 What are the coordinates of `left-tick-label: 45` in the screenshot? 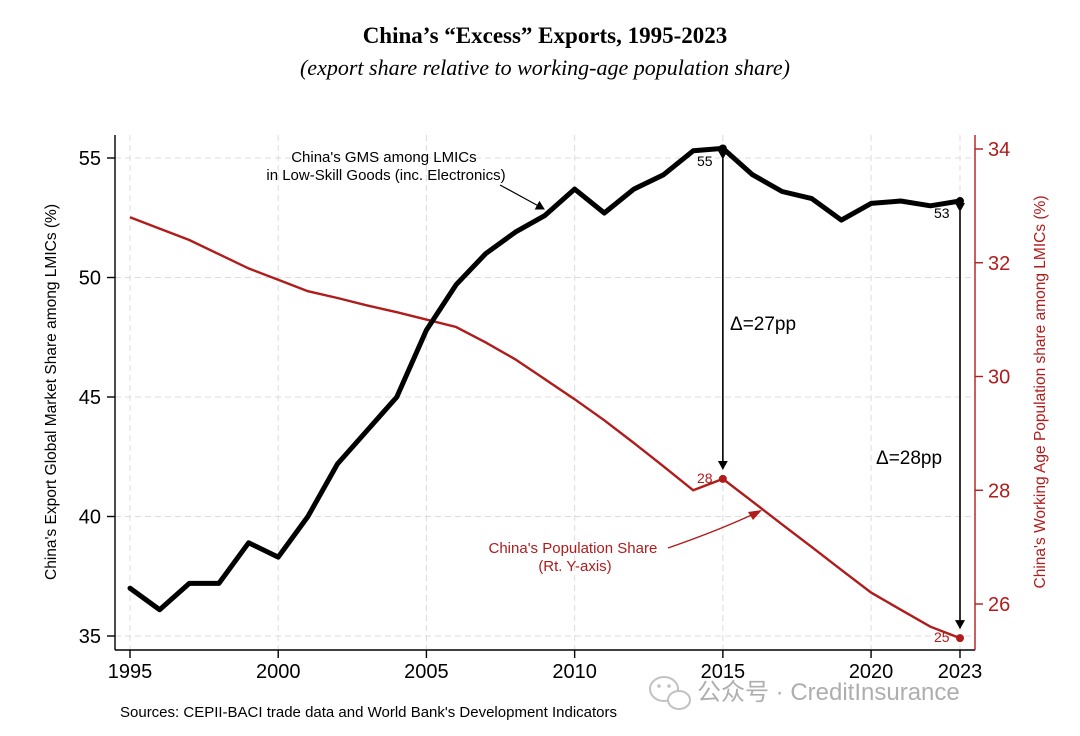 It's located at (90, 398).